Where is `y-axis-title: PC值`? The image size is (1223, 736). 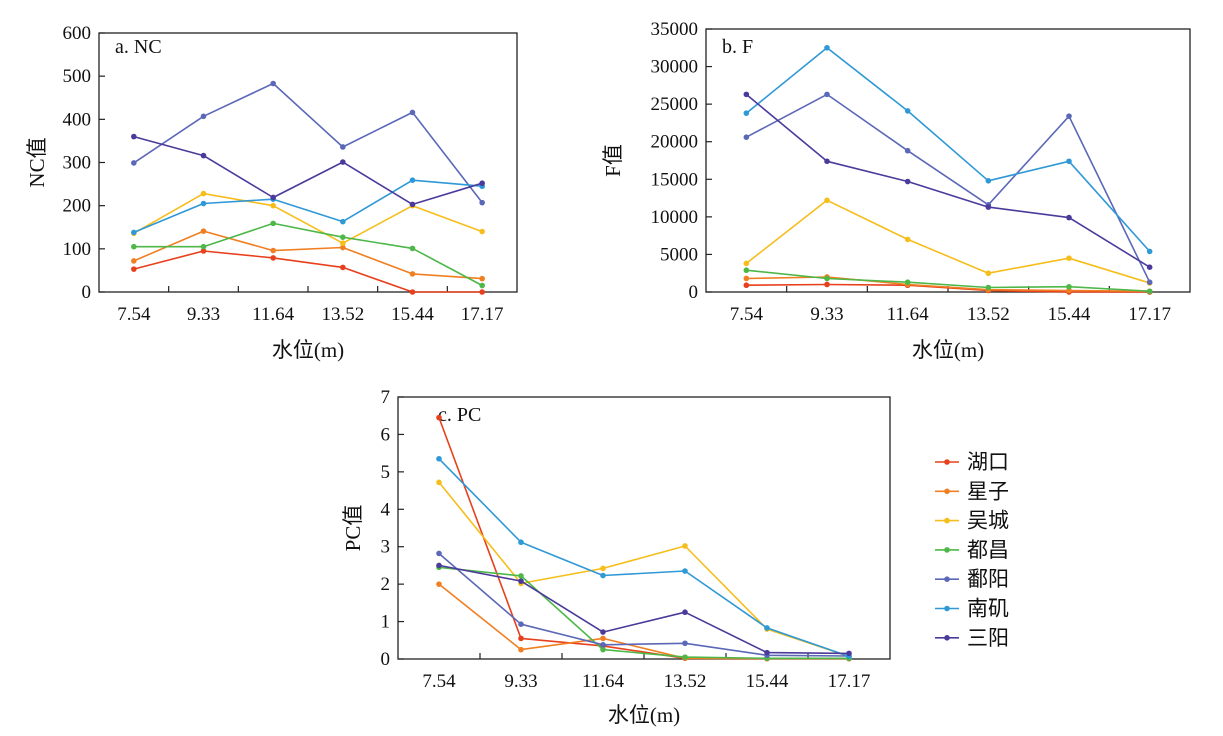 y-axis-title: PC值 is located at coordinates (353, 528).